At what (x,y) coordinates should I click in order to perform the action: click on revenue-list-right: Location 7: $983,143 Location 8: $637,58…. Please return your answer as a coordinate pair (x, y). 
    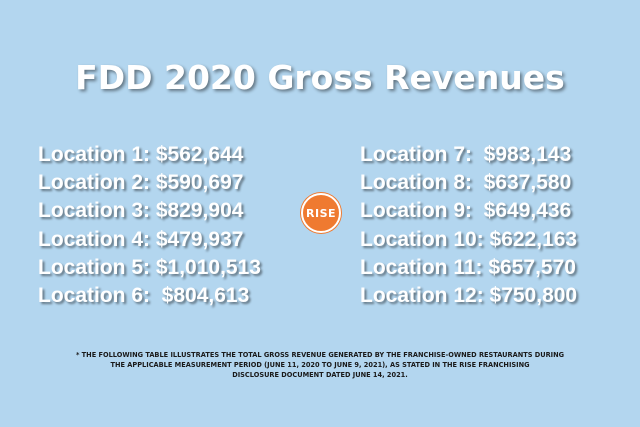
    Looking at the image, I should click on (468, 225).